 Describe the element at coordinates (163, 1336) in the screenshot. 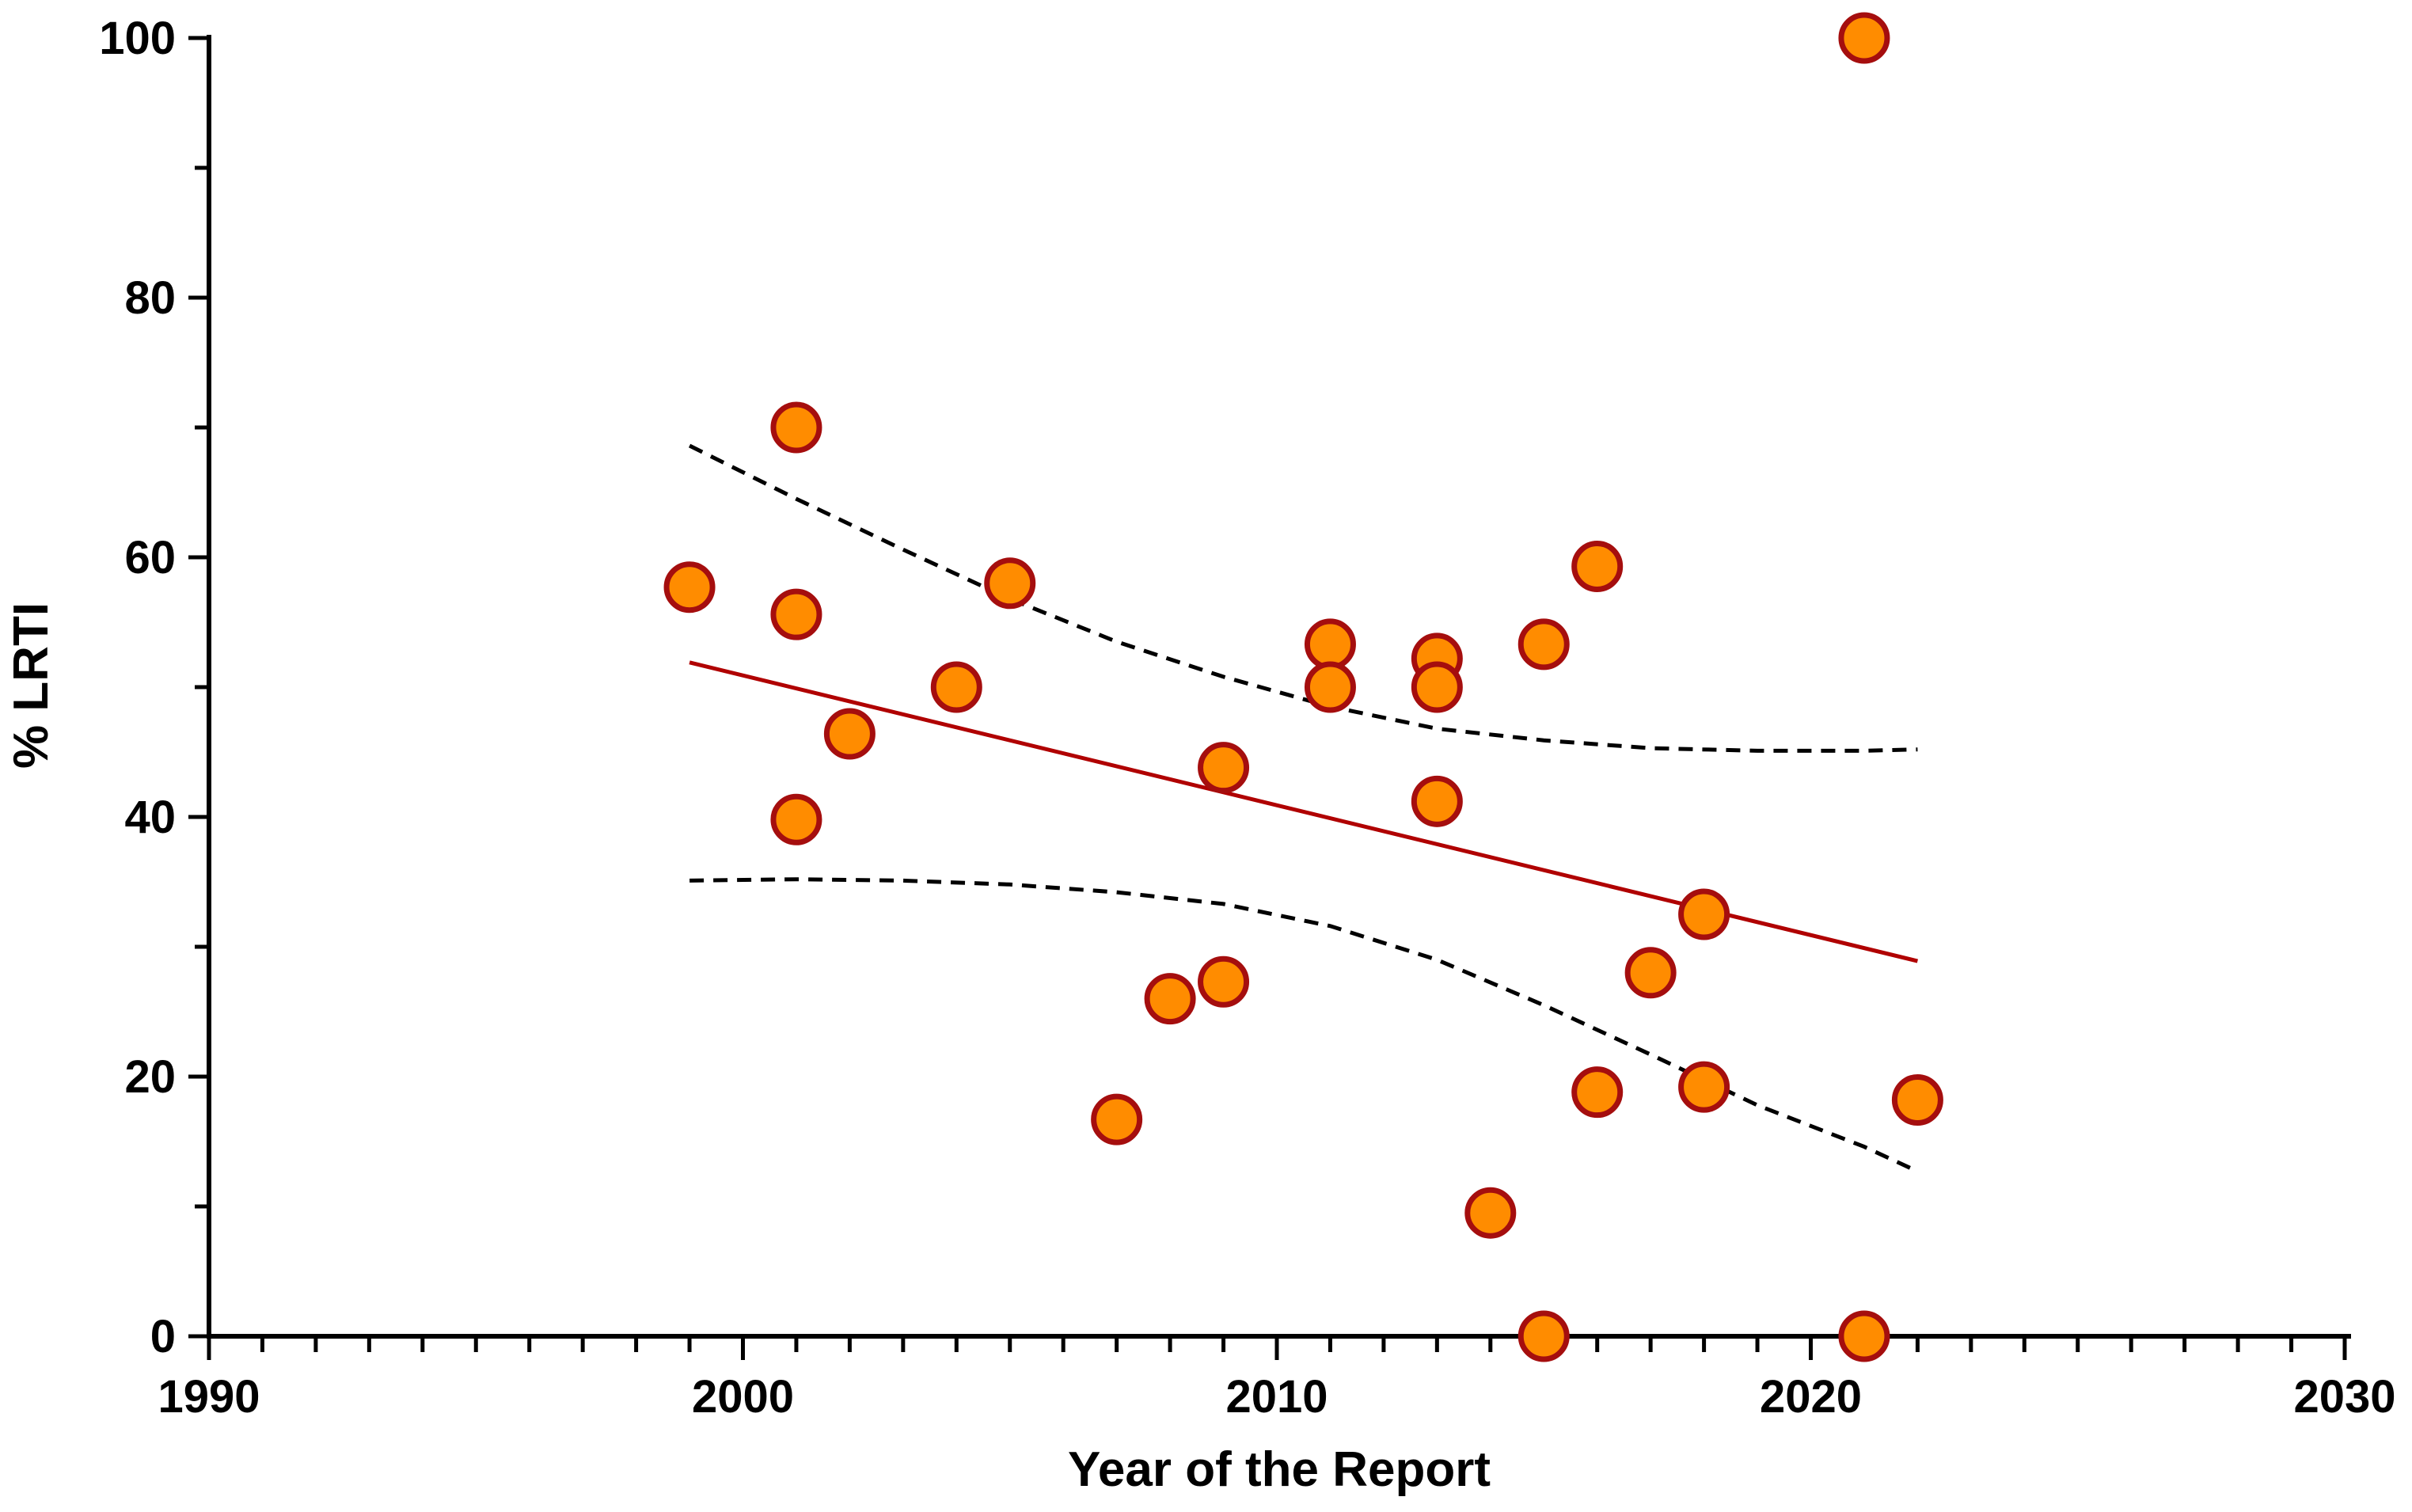

I see `y-tick-label: 0` at that location.